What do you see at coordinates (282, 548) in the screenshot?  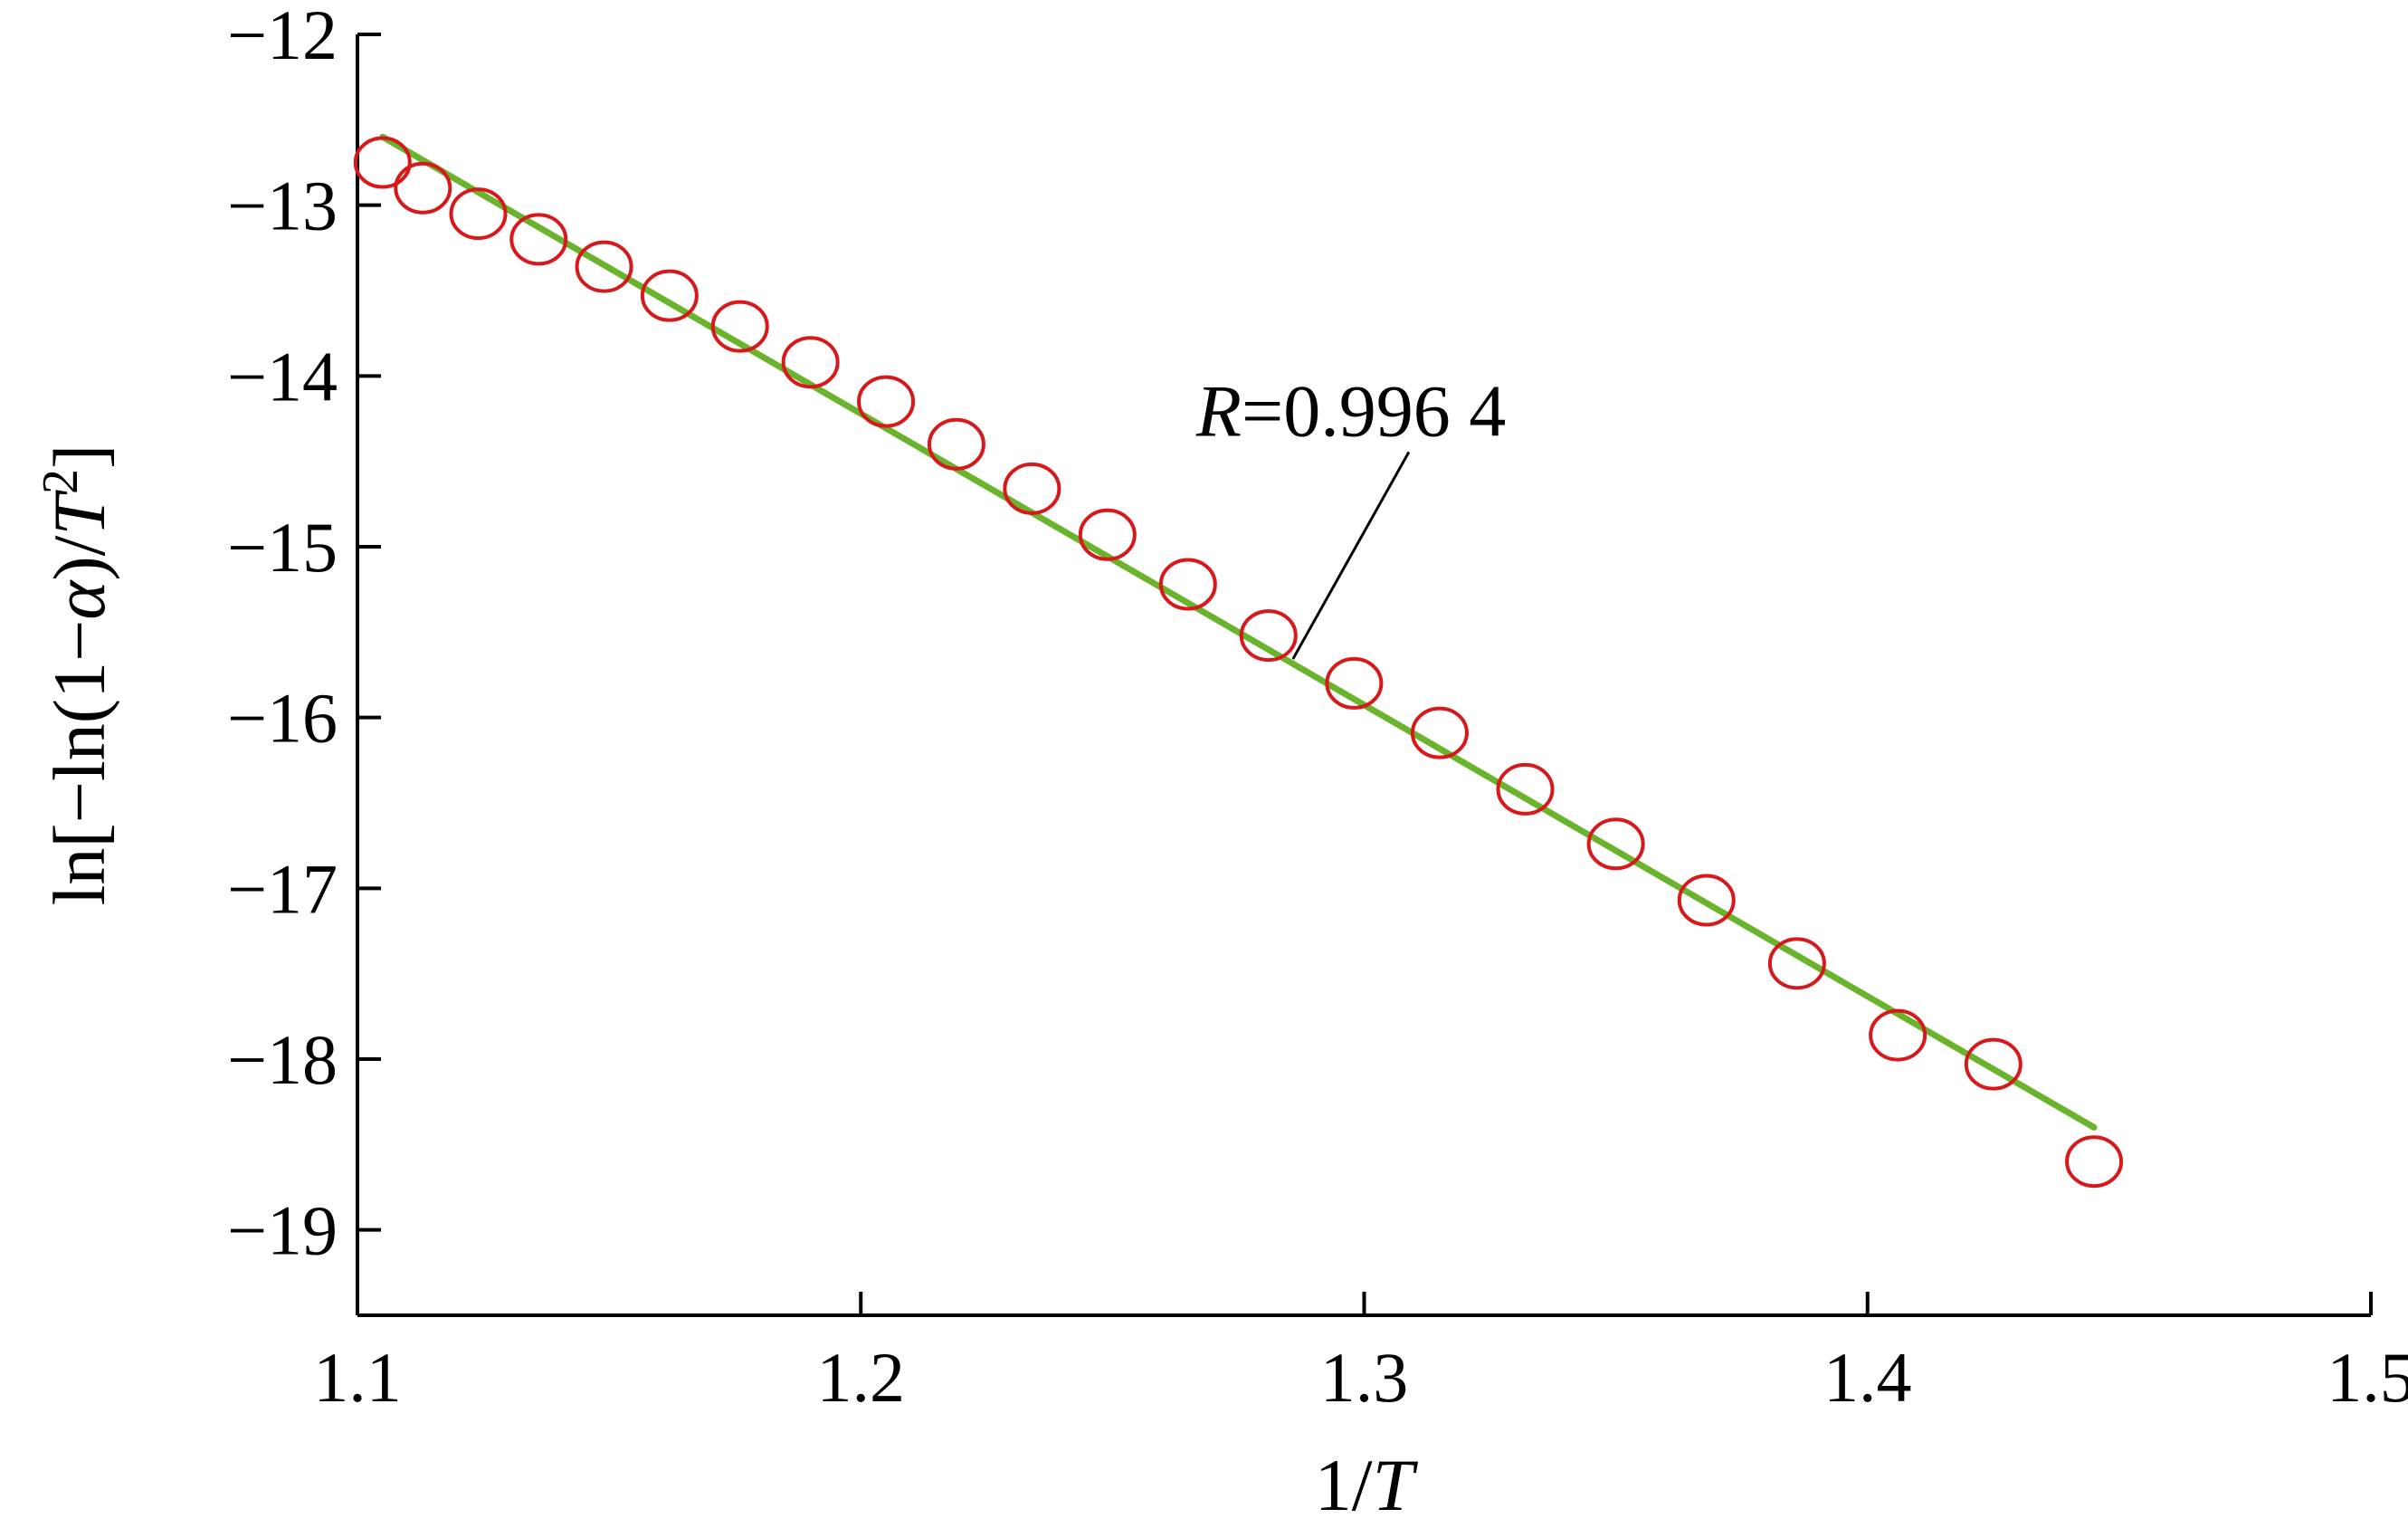 I see `y-tick-label: −15` at bounding box center [282, 548].